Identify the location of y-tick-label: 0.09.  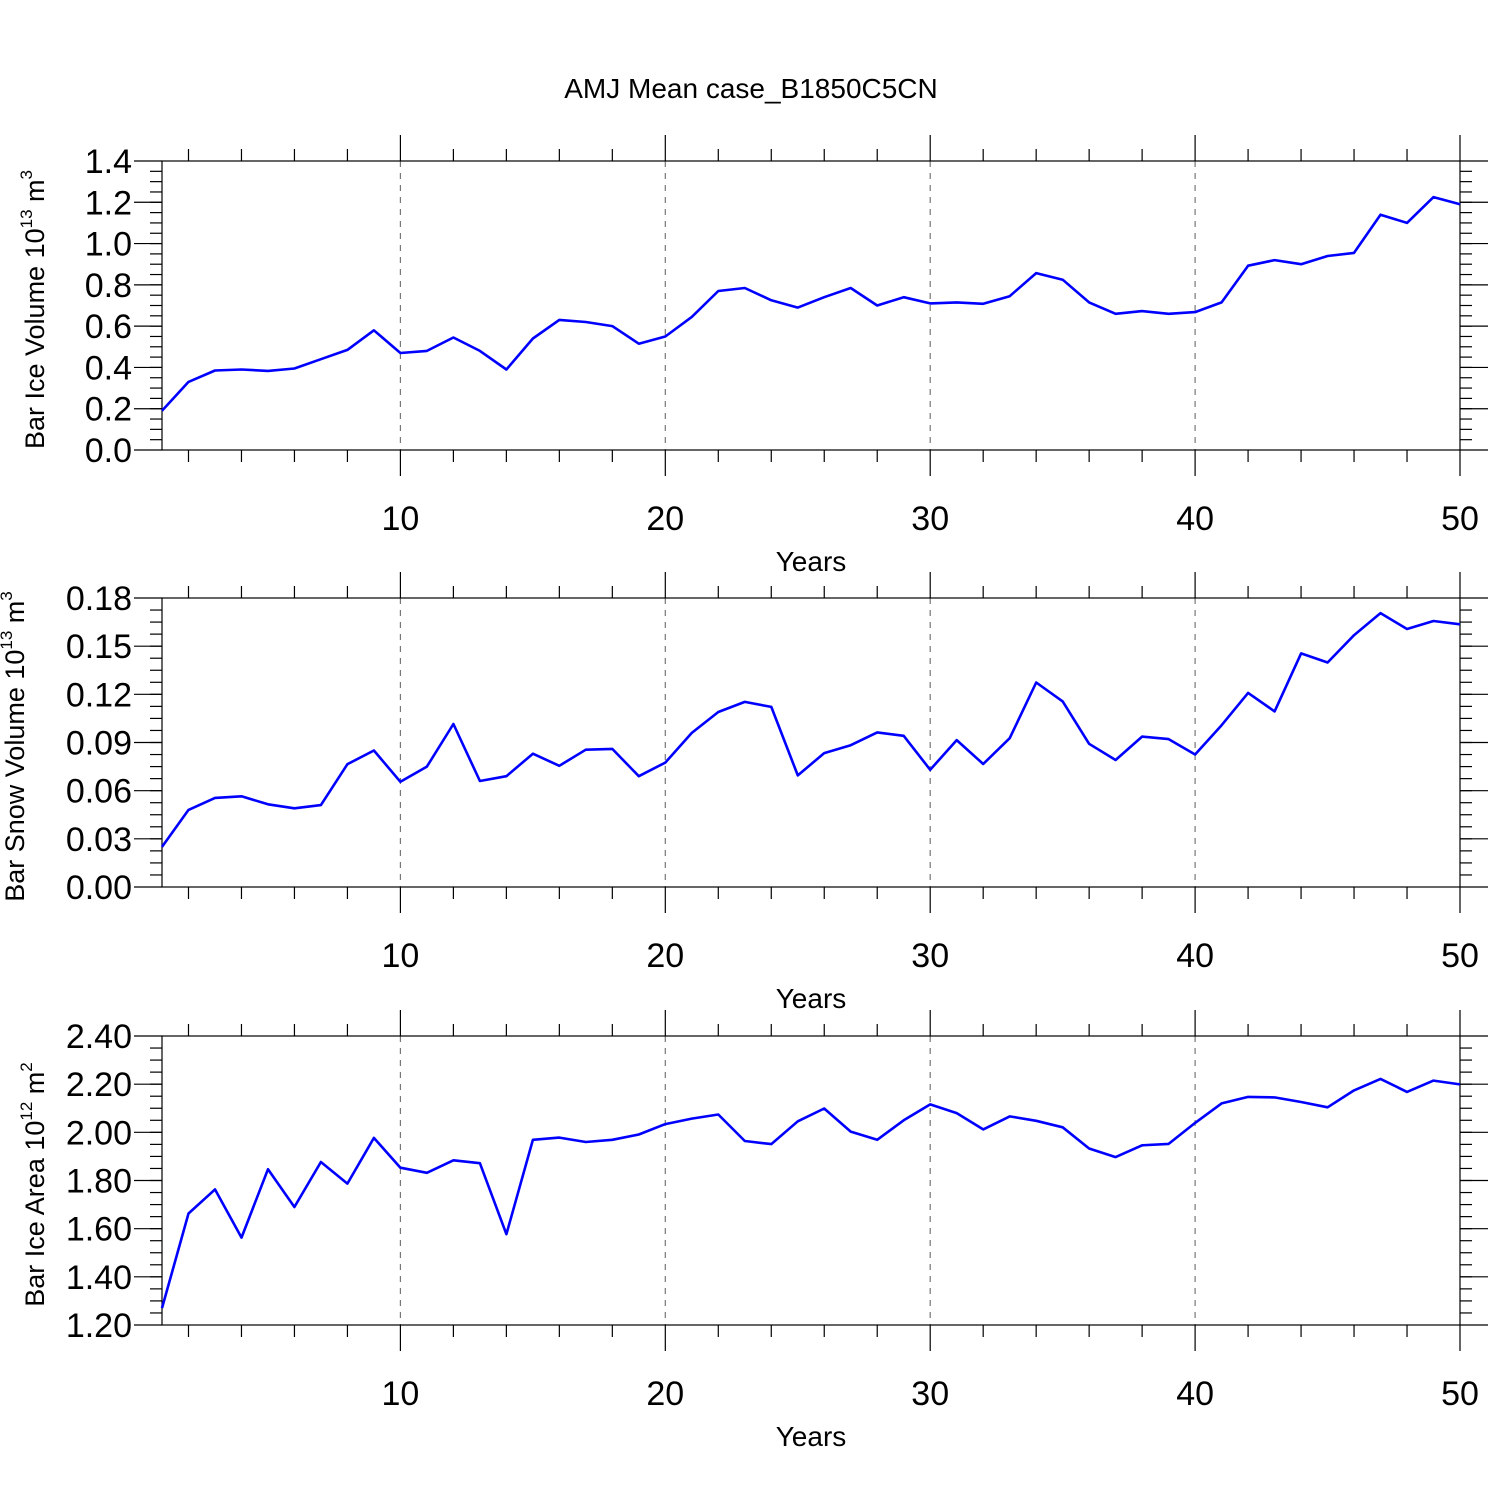
(99, 744).